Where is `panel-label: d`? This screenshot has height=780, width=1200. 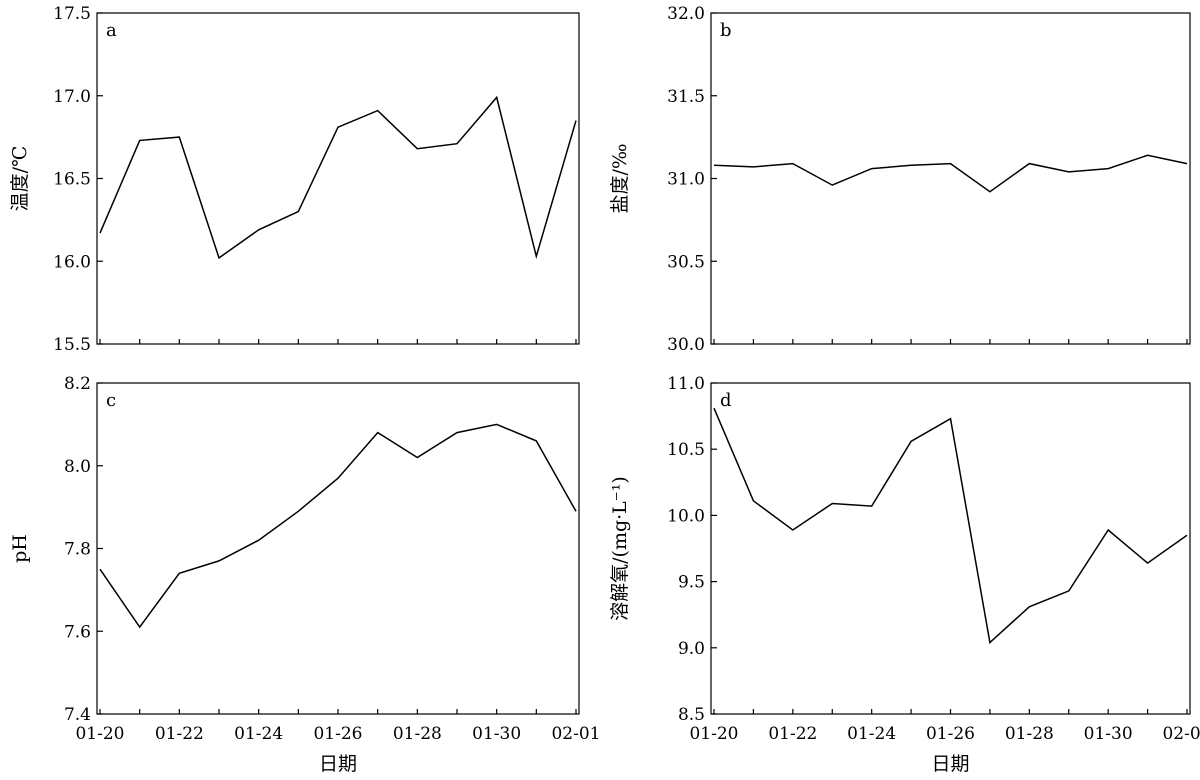 panel-label: d is located at coordinates (726, 400).